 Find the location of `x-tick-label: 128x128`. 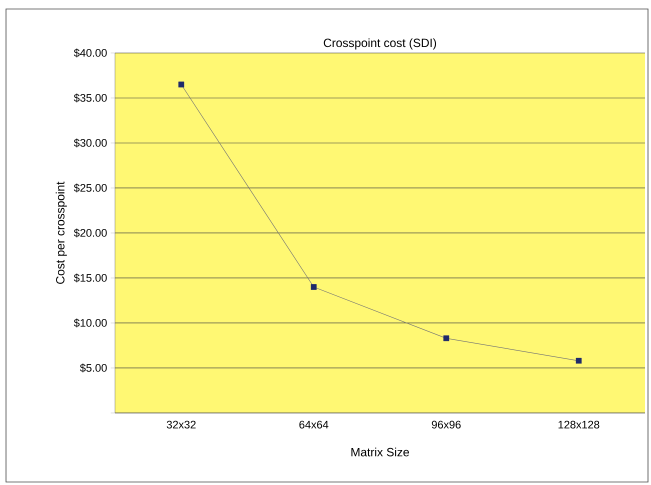

x-tick-label: 128x128 is located at coordinates (579, 424).